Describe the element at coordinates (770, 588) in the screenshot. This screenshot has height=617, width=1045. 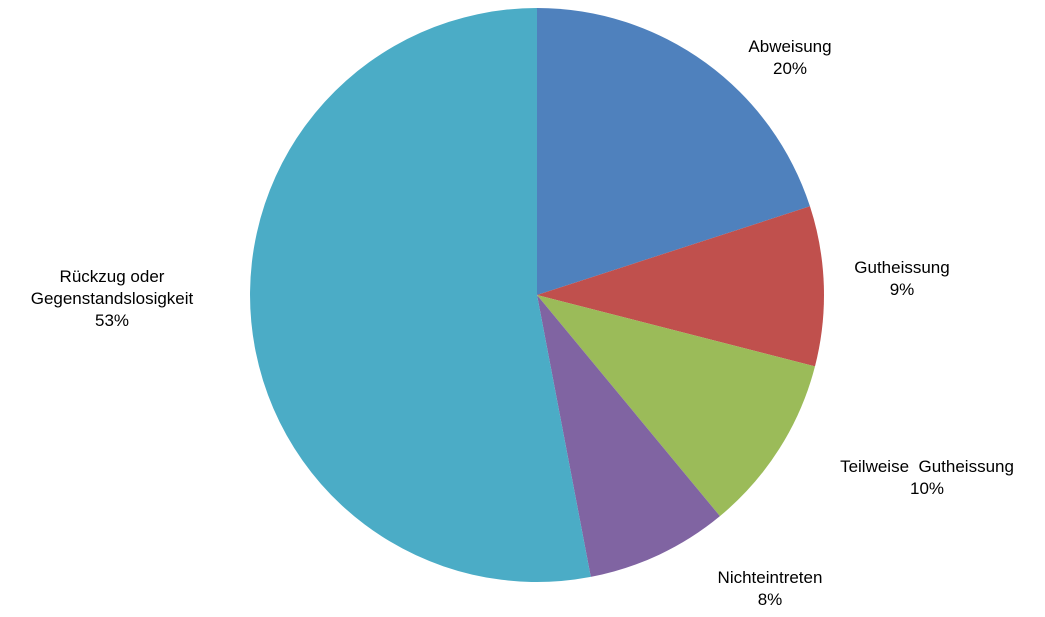
I see `pie-data-label-4: Nichteintreten 8%` at that location.